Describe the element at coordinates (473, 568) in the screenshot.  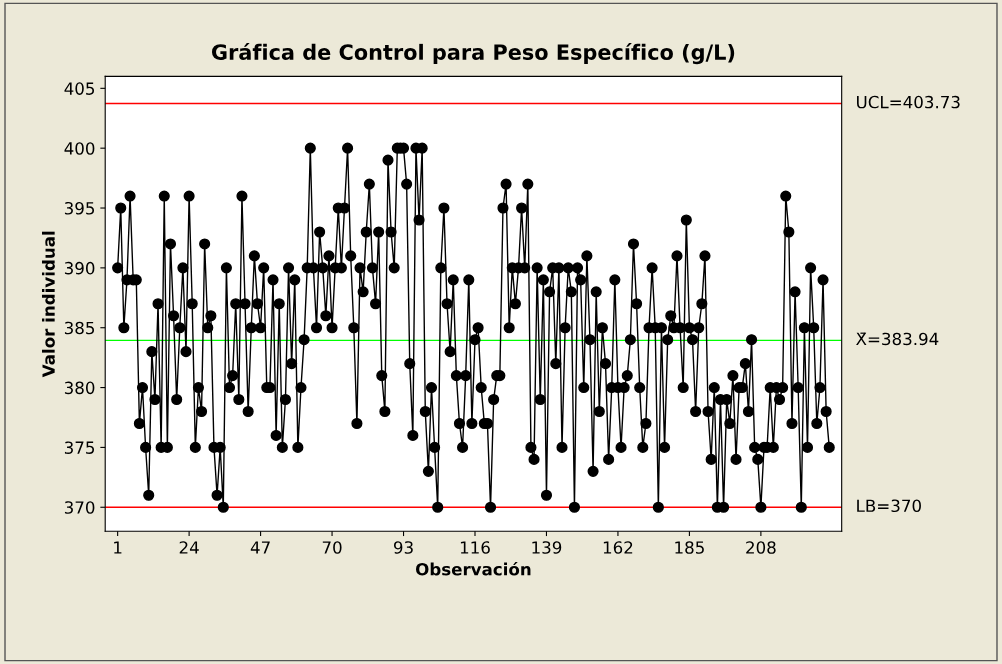
I see `x-axis-title: Observación` at that location.